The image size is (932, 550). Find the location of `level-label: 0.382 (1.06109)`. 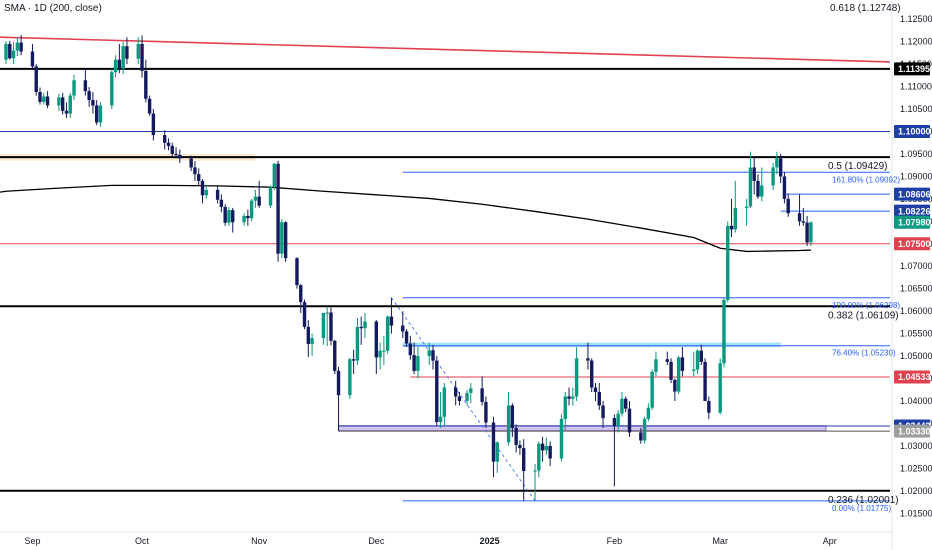

level-label: 0.382 (1.06109) is located at coordinates (863, 315).